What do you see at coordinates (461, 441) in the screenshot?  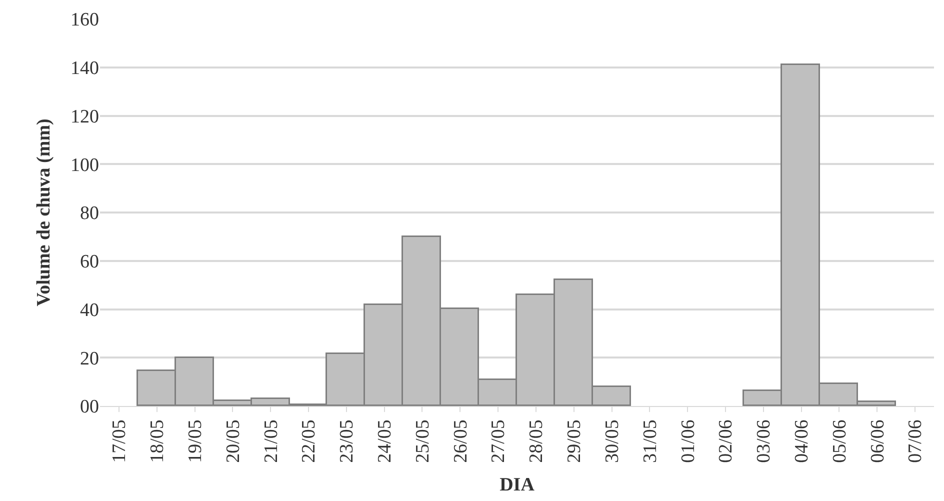 I see `x-tick-label: 26/05` at bounding box center [461, 441].